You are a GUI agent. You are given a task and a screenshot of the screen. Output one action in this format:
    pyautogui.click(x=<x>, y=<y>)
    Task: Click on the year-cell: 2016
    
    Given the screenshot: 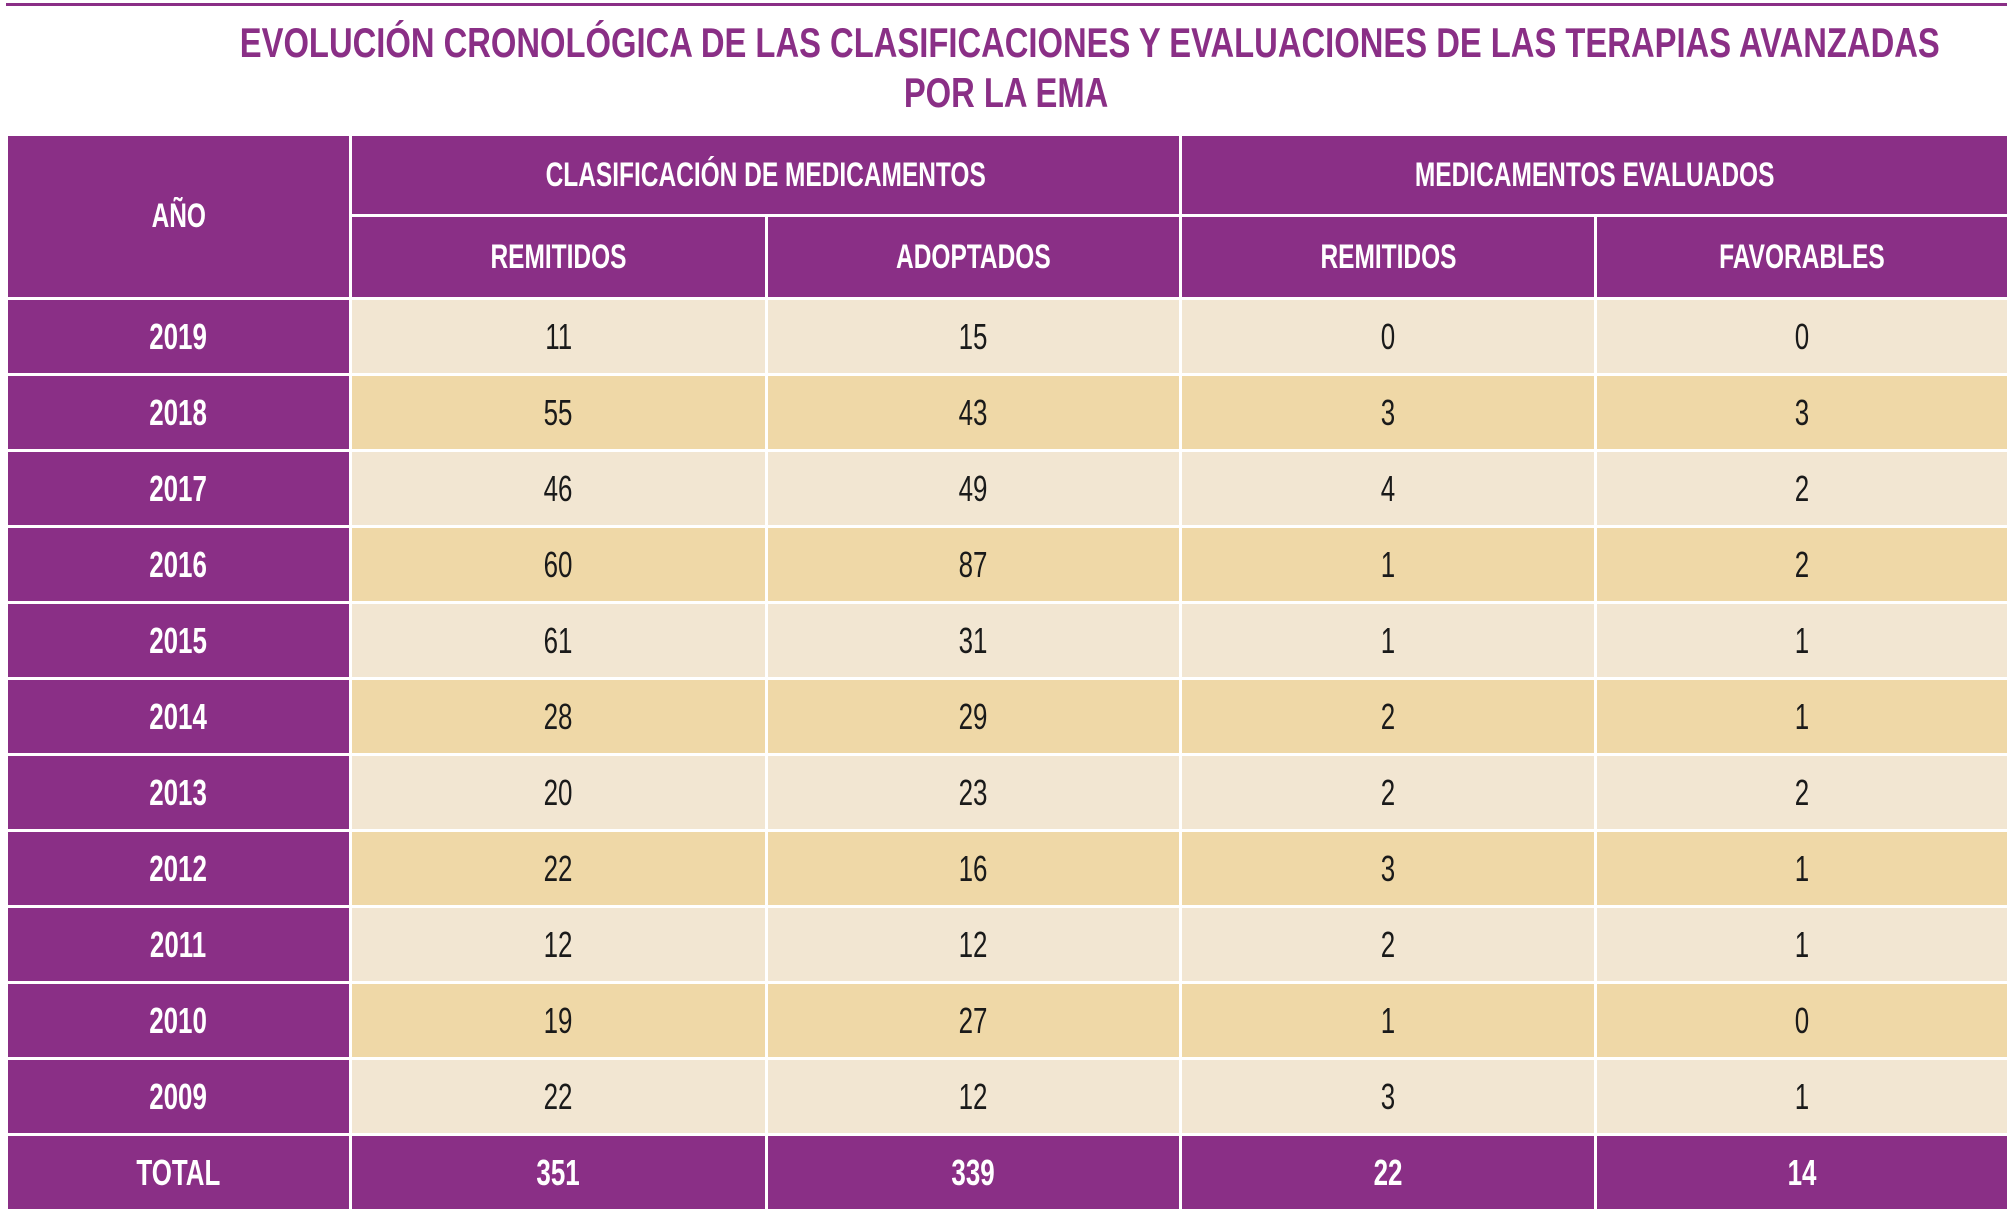 What is the action you would take?
    pyautogui.click(x=178, y=564)
    